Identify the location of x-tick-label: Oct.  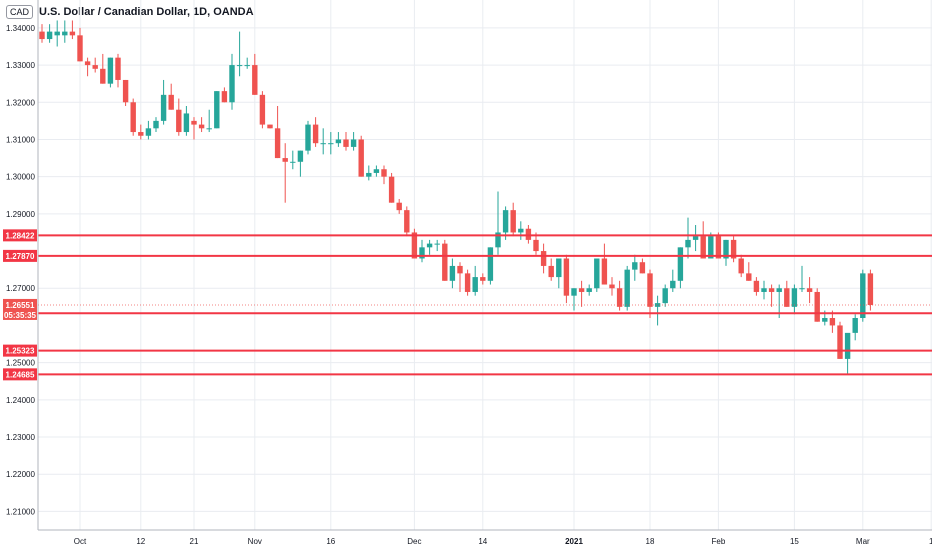
(80, 541).